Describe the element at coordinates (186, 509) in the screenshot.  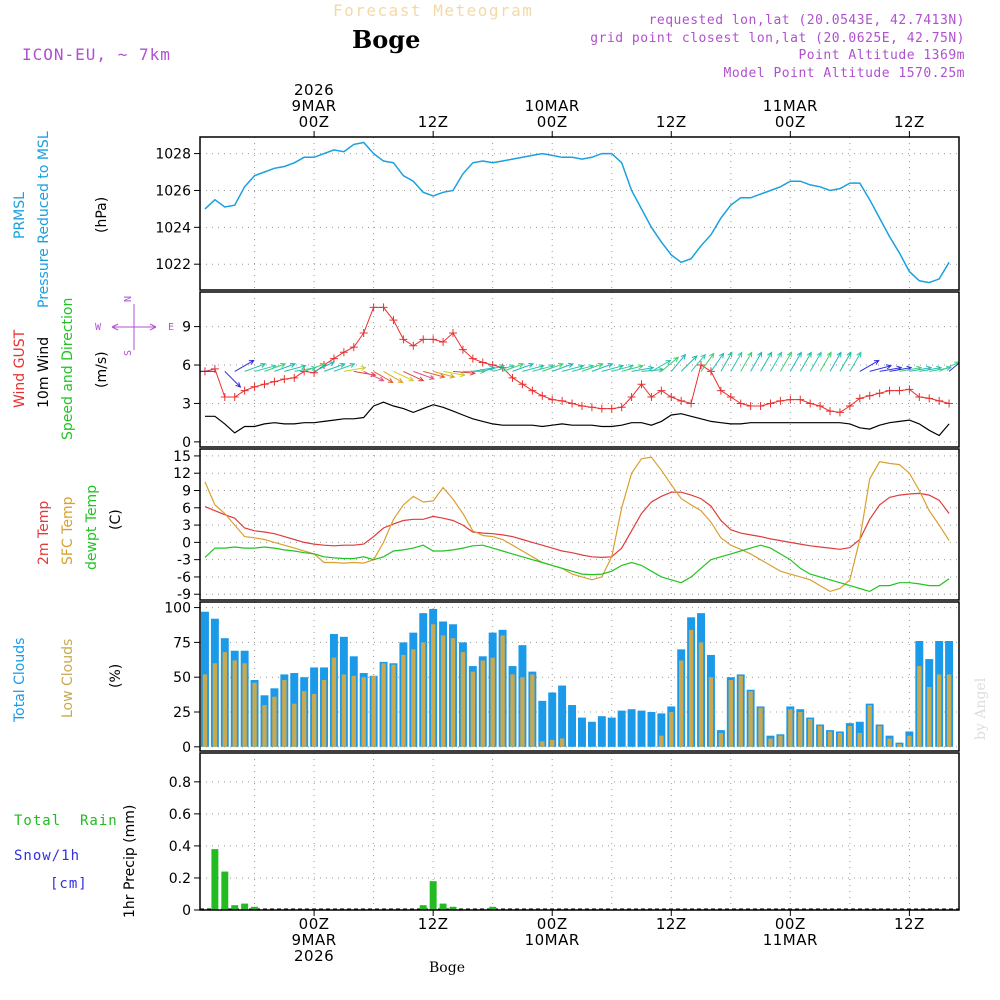
I see `ytick-label: 6` at that location.